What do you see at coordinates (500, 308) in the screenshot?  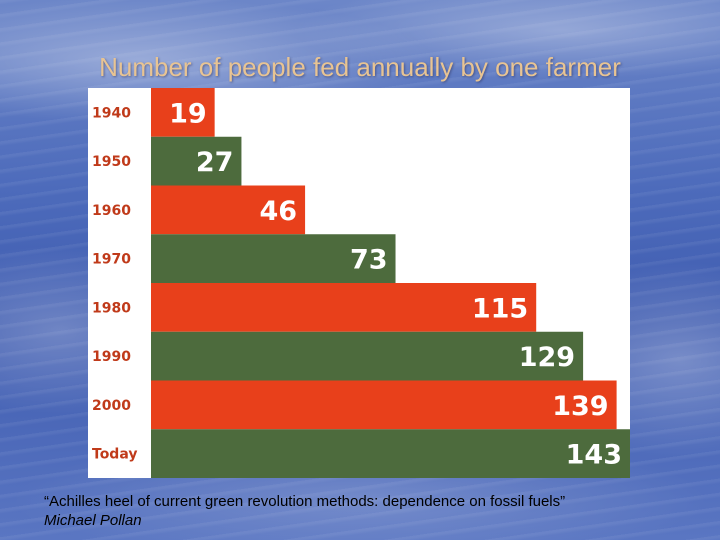 I see `value-label: 115` at bounding box center [500, 308].